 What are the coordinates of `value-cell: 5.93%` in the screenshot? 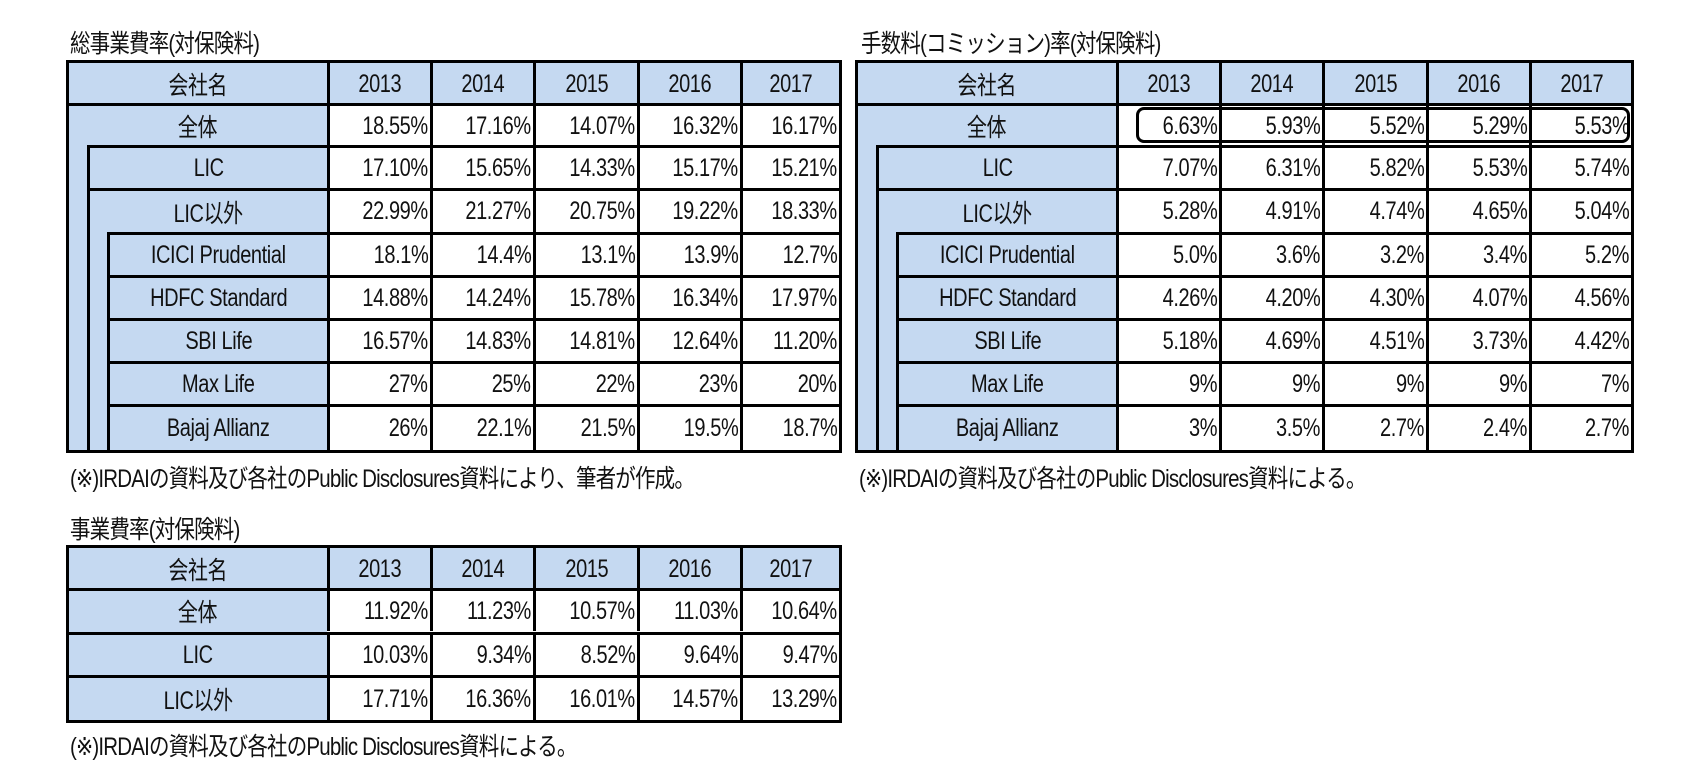 It's located at (1270, 126).